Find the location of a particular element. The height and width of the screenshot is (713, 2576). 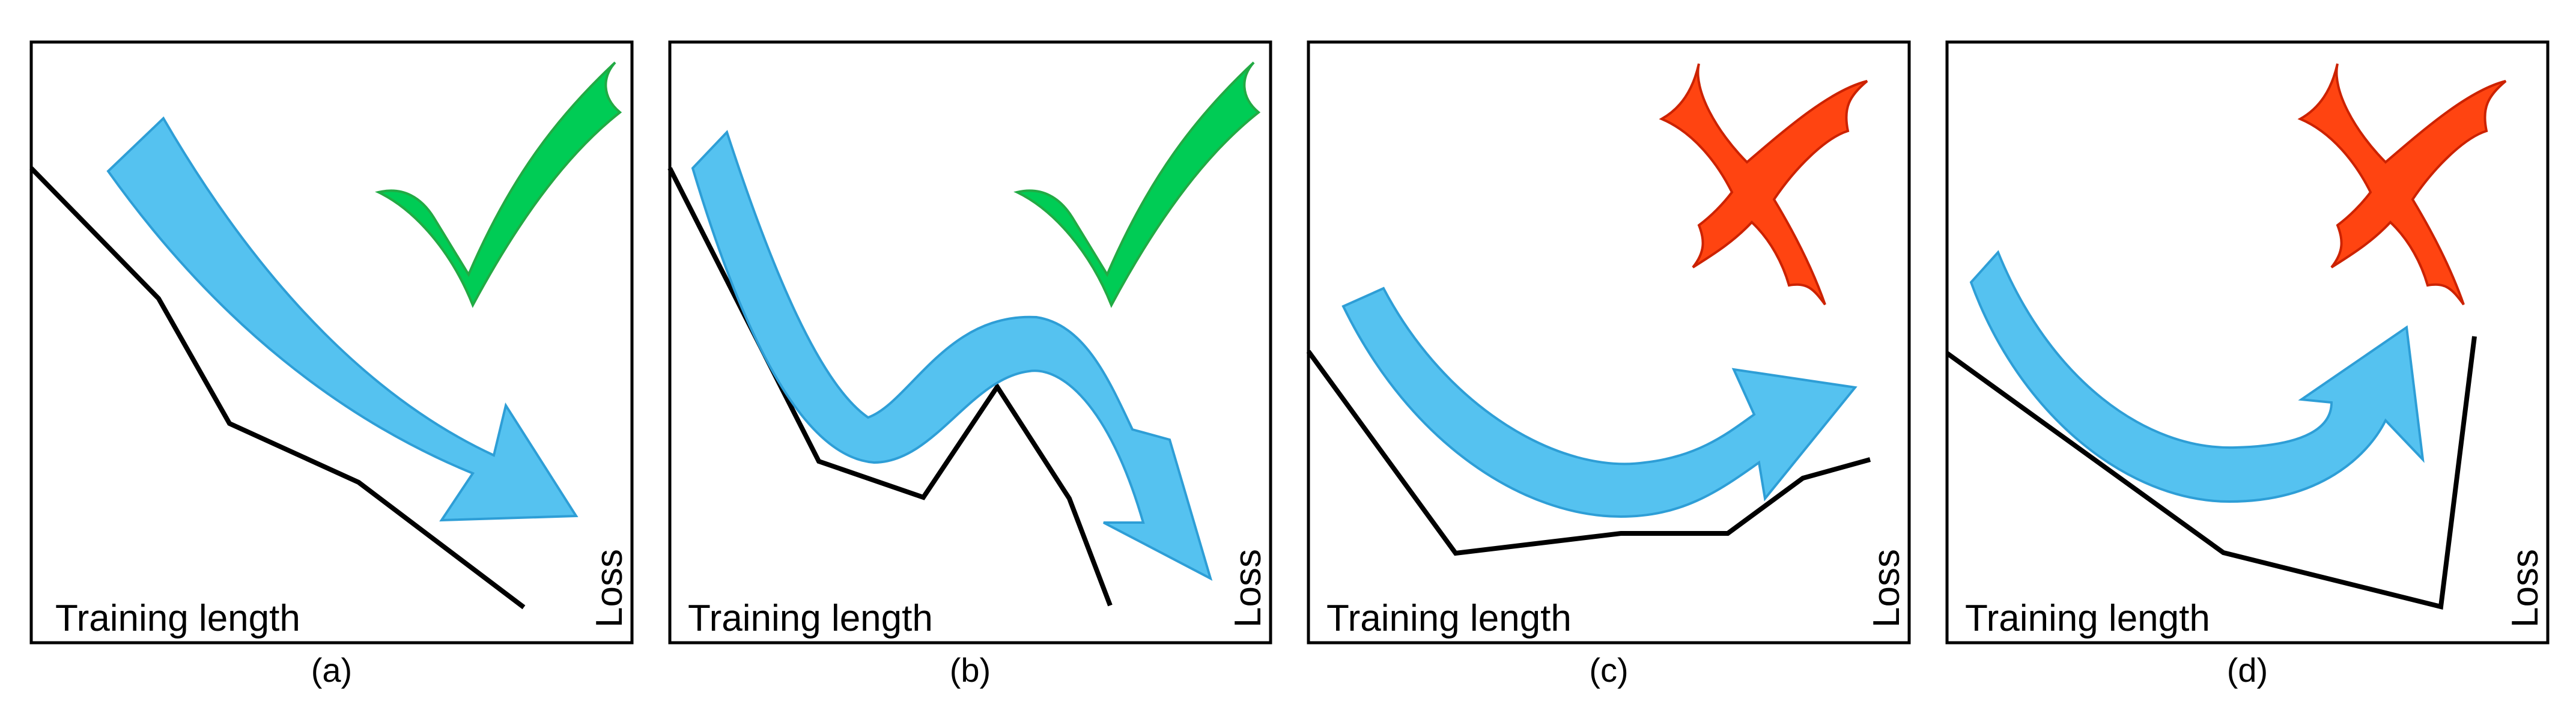

panel-d-cross-icon is located at coordinates (2402, 184).